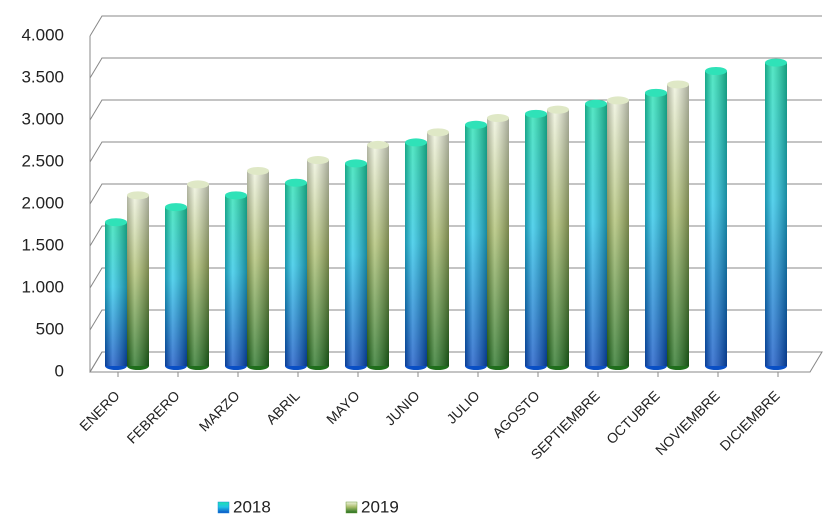  I want to click on x-tick-label: DICIEMBRE, so click(749, 420).